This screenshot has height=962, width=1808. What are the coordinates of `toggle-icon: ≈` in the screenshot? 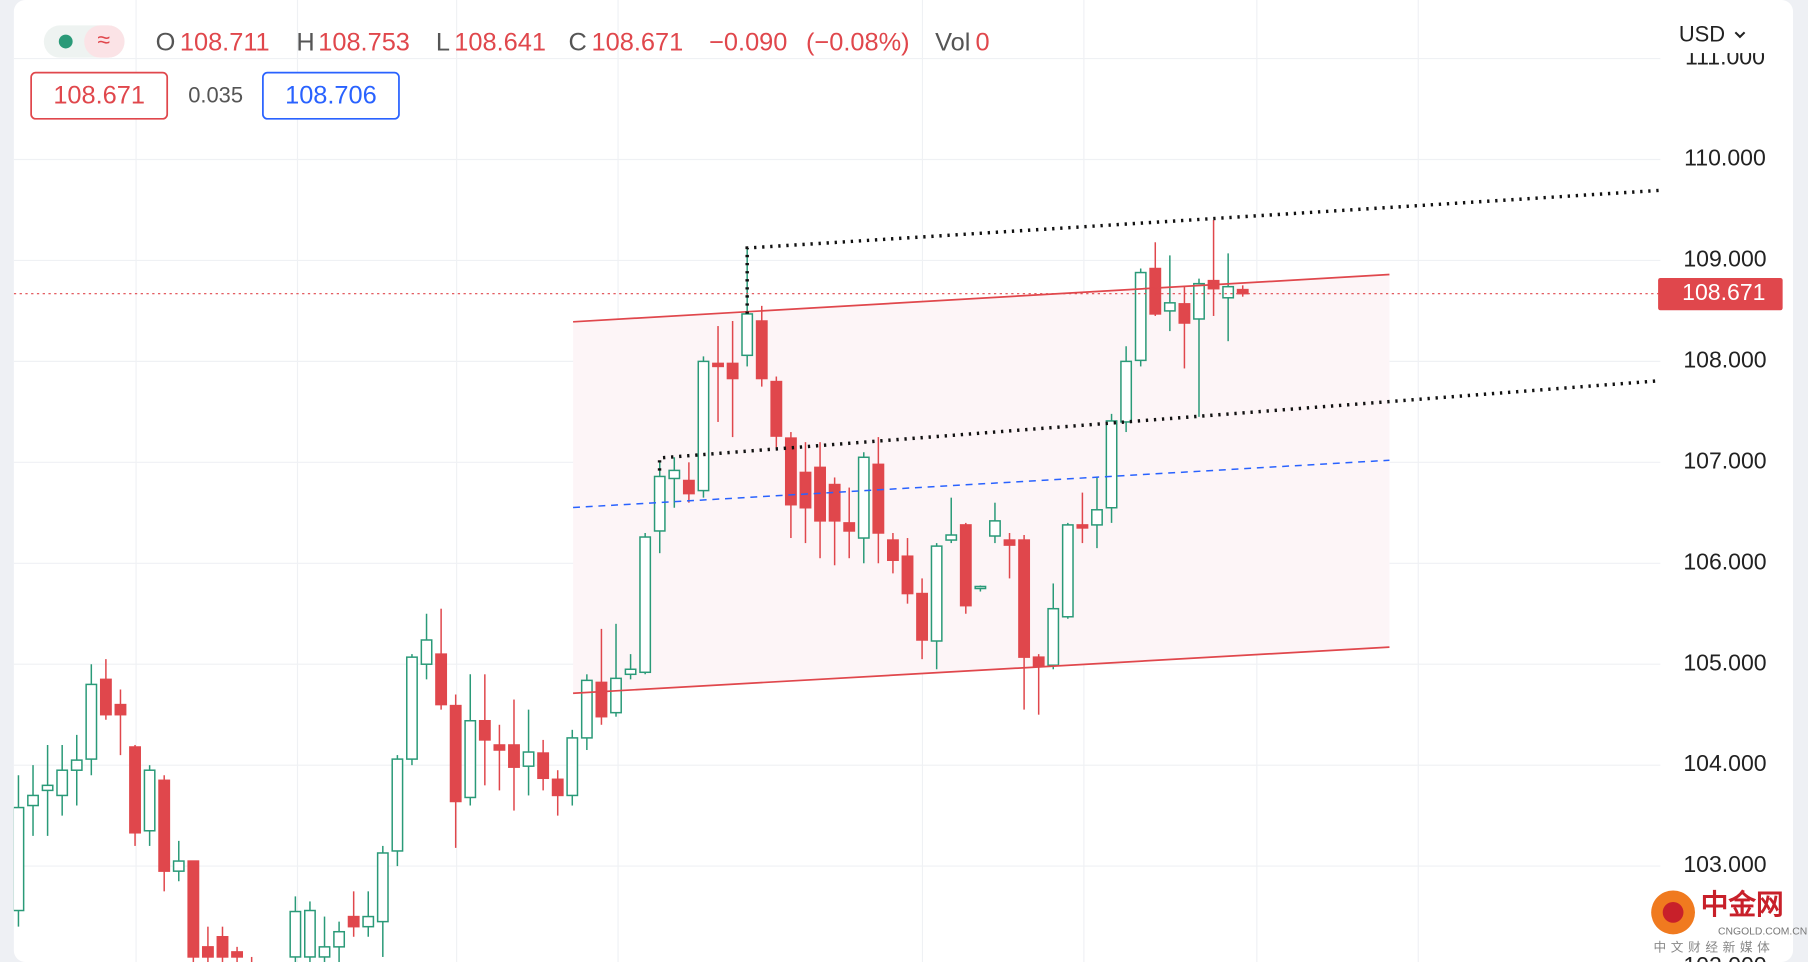 It's located at (103, 40).